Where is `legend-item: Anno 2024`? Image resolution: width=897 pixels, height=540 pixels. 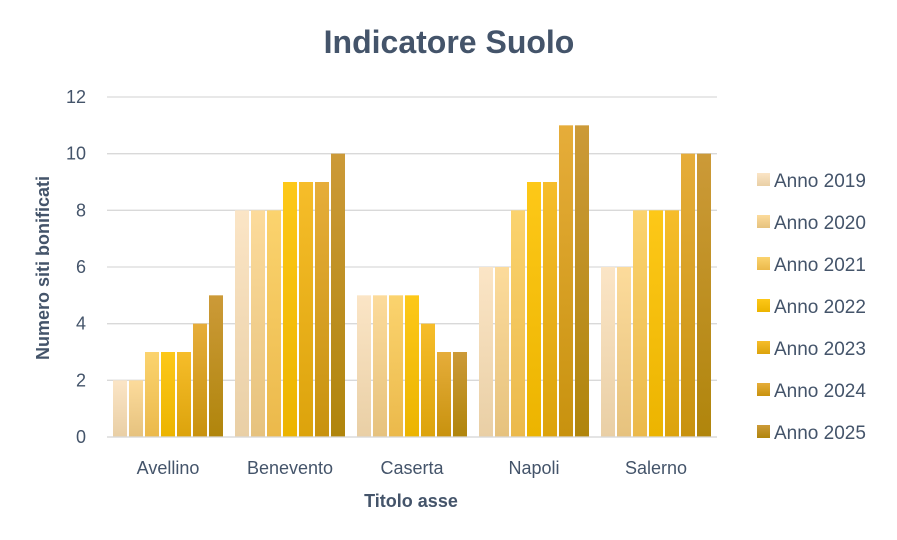
legend-item: Anno 2024 is located at coordinates (811, 391).